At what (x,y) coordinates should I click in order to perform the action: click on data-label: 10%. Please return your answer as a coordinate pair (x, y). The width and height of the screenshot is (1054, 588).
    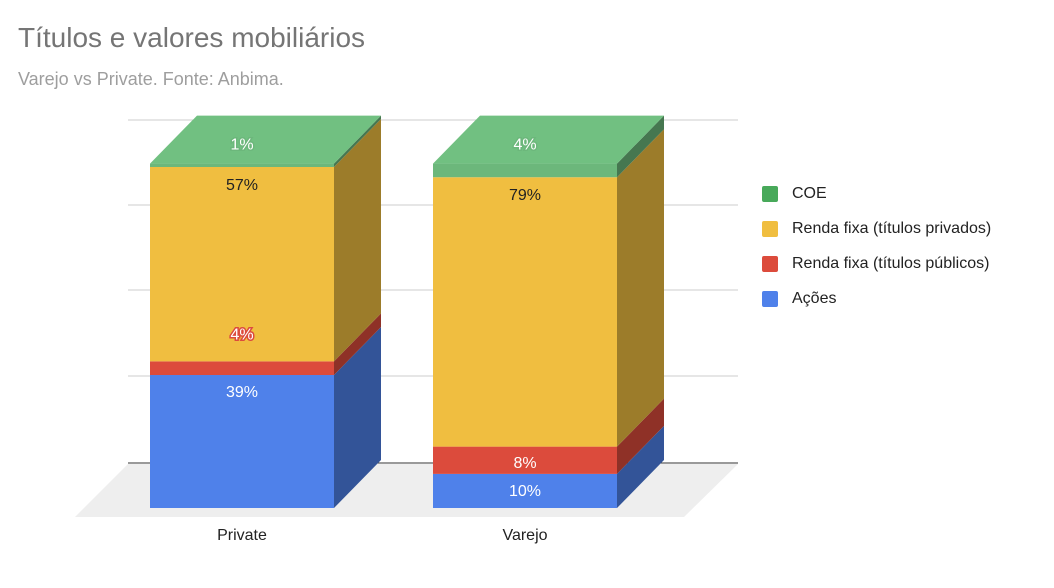
    Looking at the image, I should click on (525, 491).